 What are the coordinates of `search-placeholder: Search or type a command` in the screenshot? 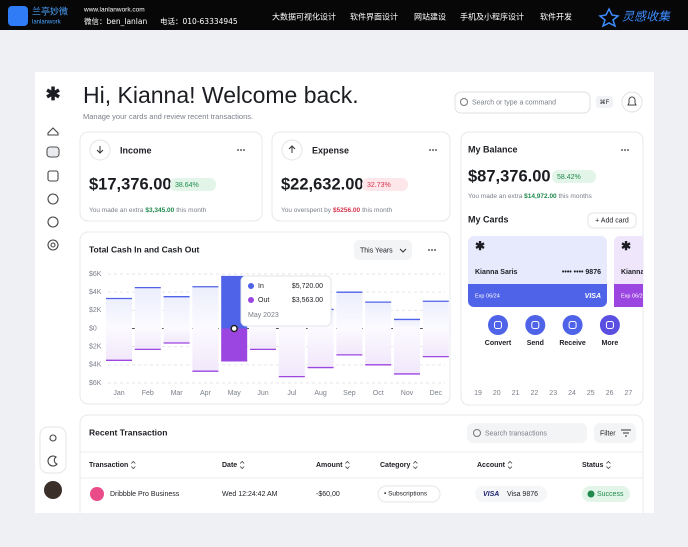 It's located at (514, 102).